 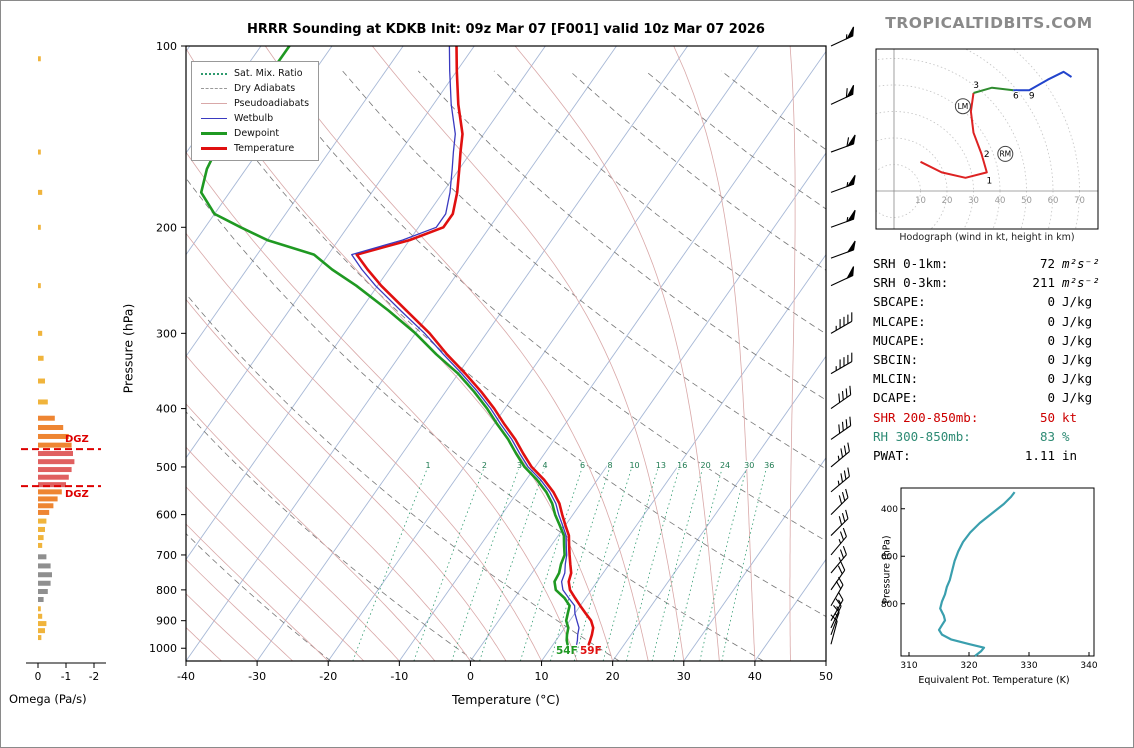 I want to click on theta-e-x-tick-label: 310, so click(x=908, y=666).